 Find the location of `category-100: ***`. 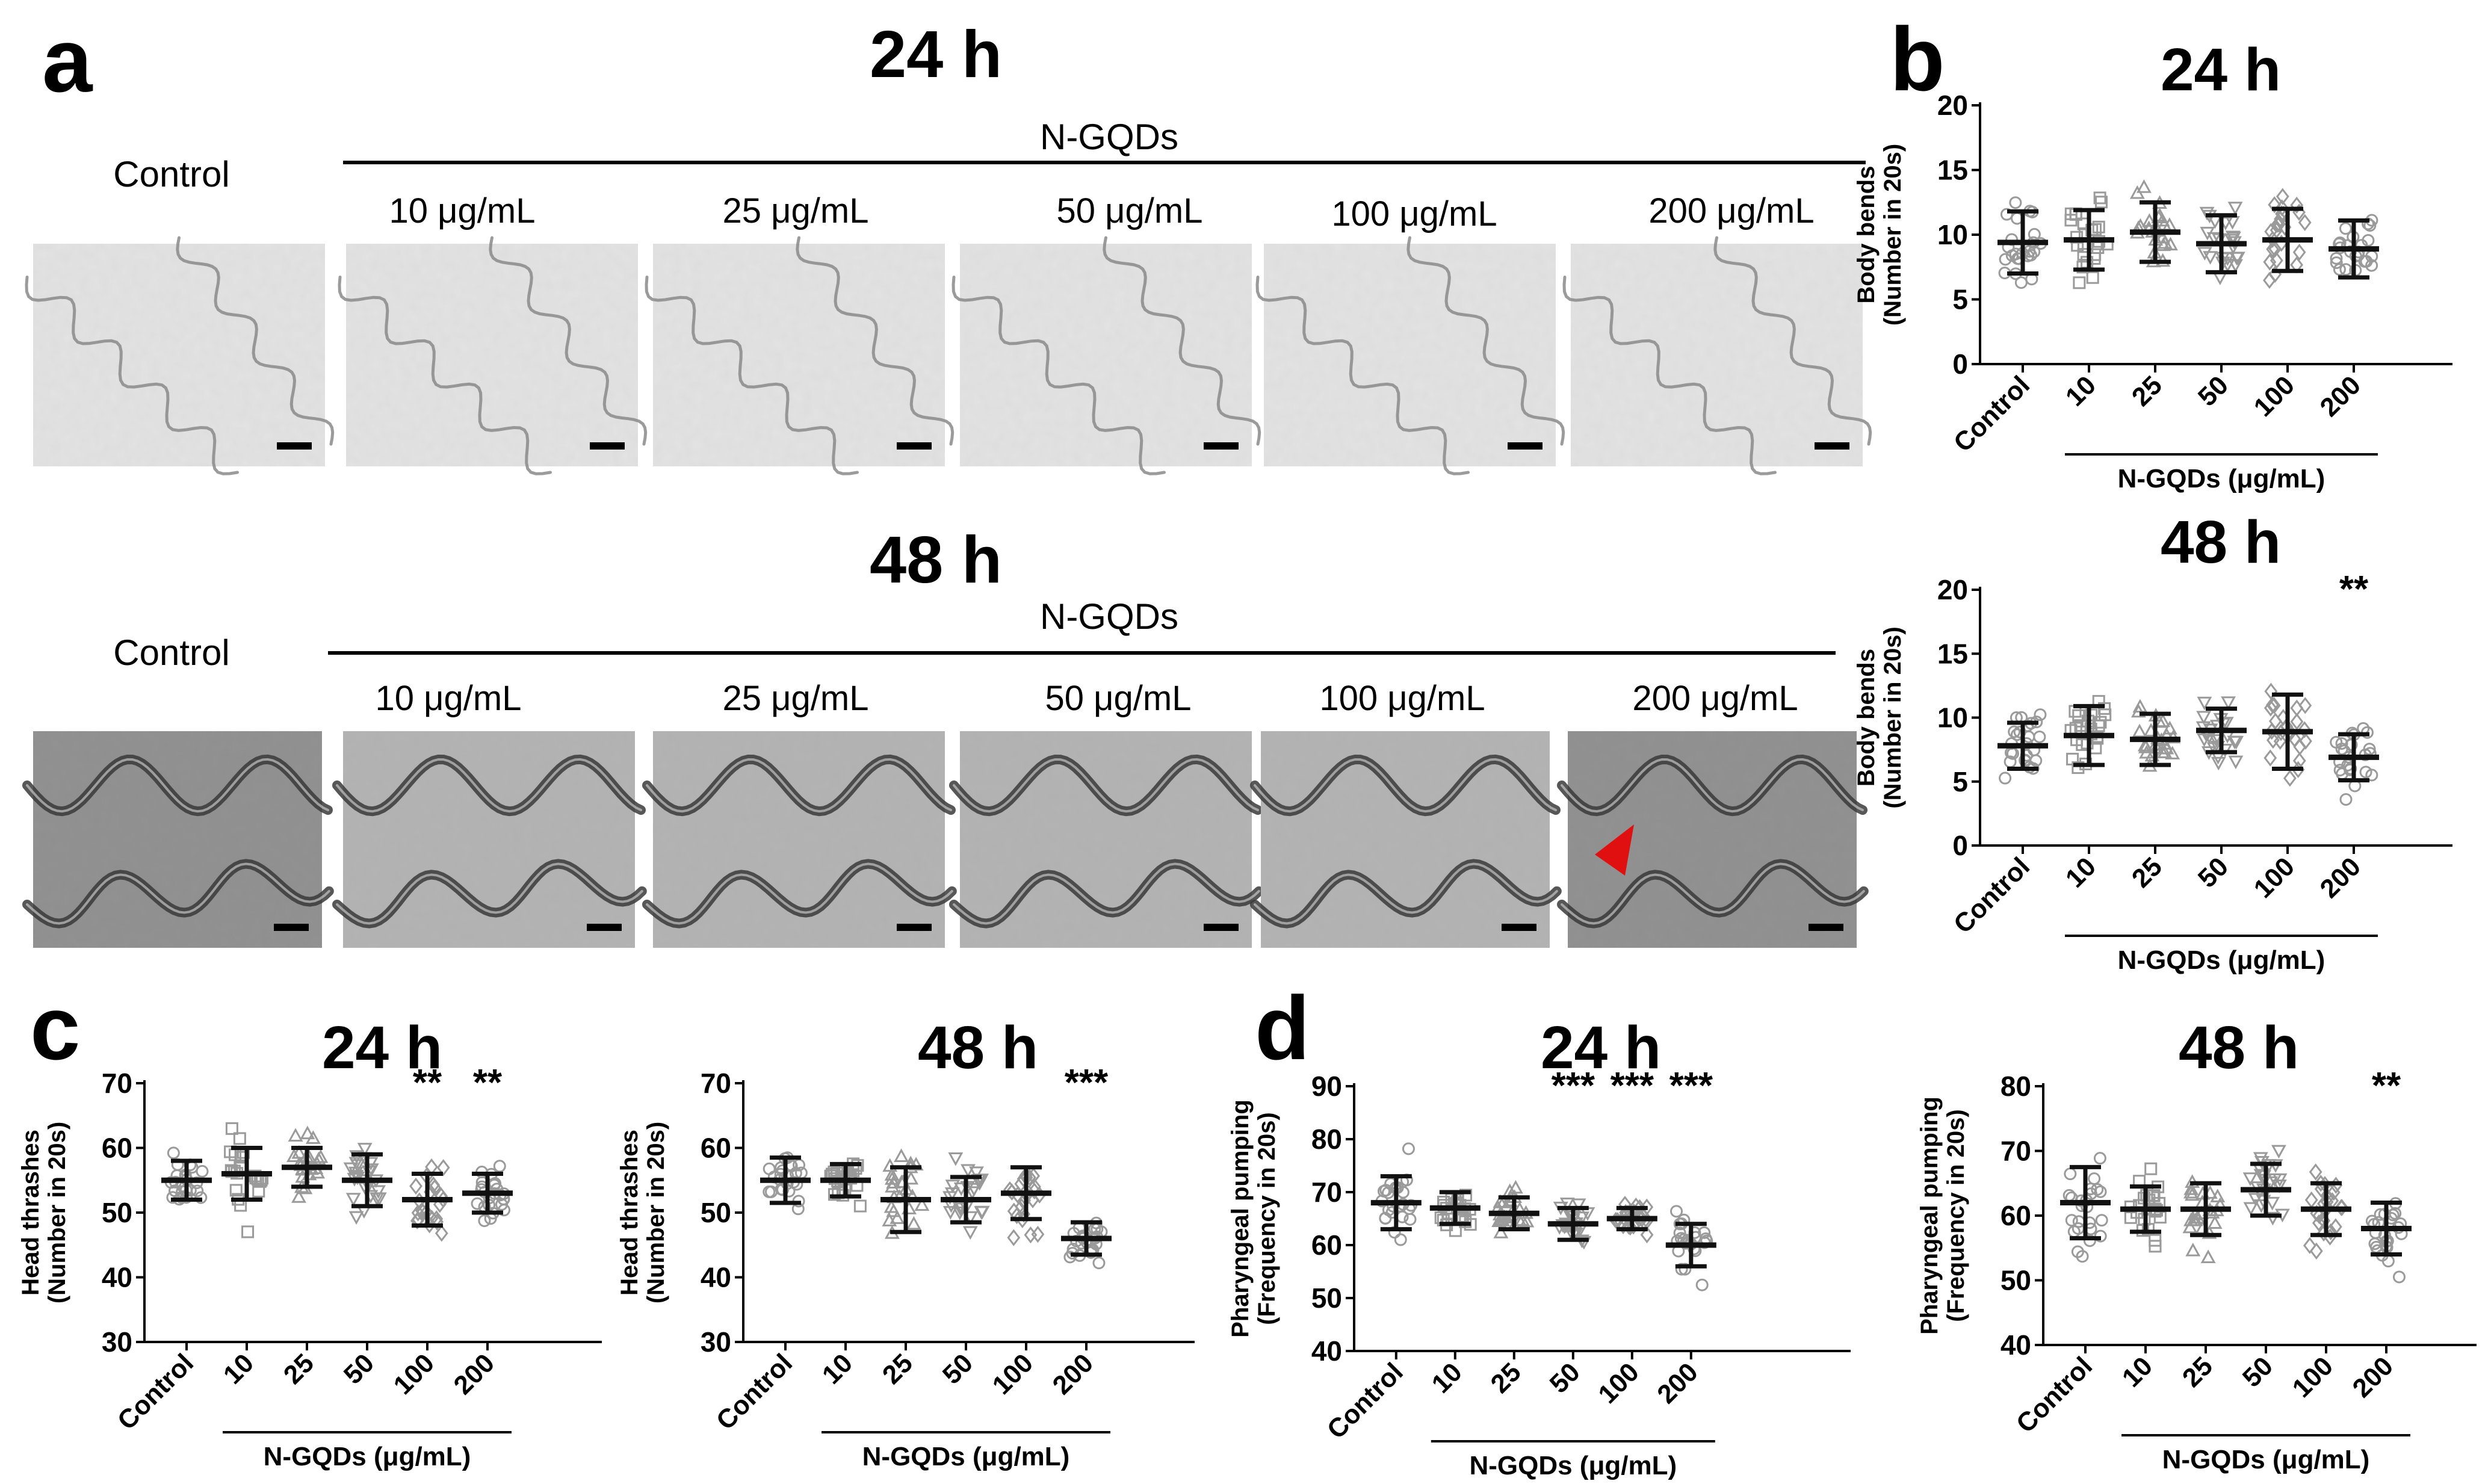

category-100: *** is located at coordinates (1632, 1154).